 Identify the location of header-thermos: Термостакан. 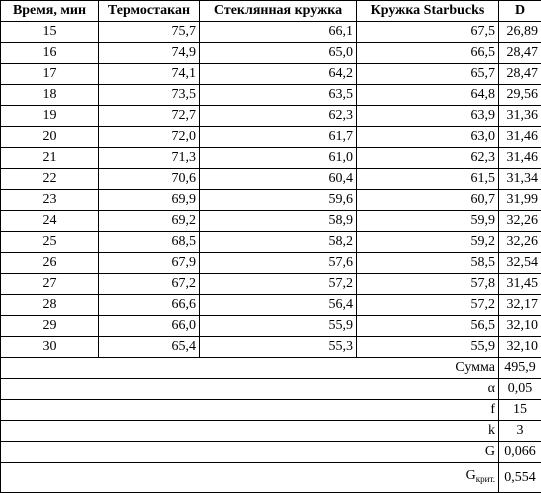
(149, 11).